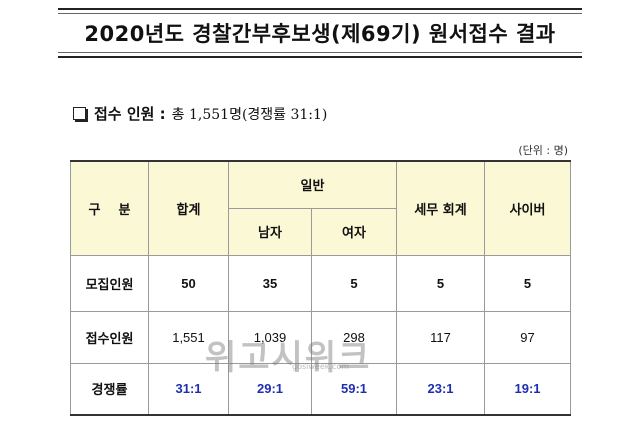 The width and height of the screenshot is (640, 427). What do you see at coordinates (441, 389) in the screenshot?
I see `cell-tax: 23:1` at bounding box center [441, 389].